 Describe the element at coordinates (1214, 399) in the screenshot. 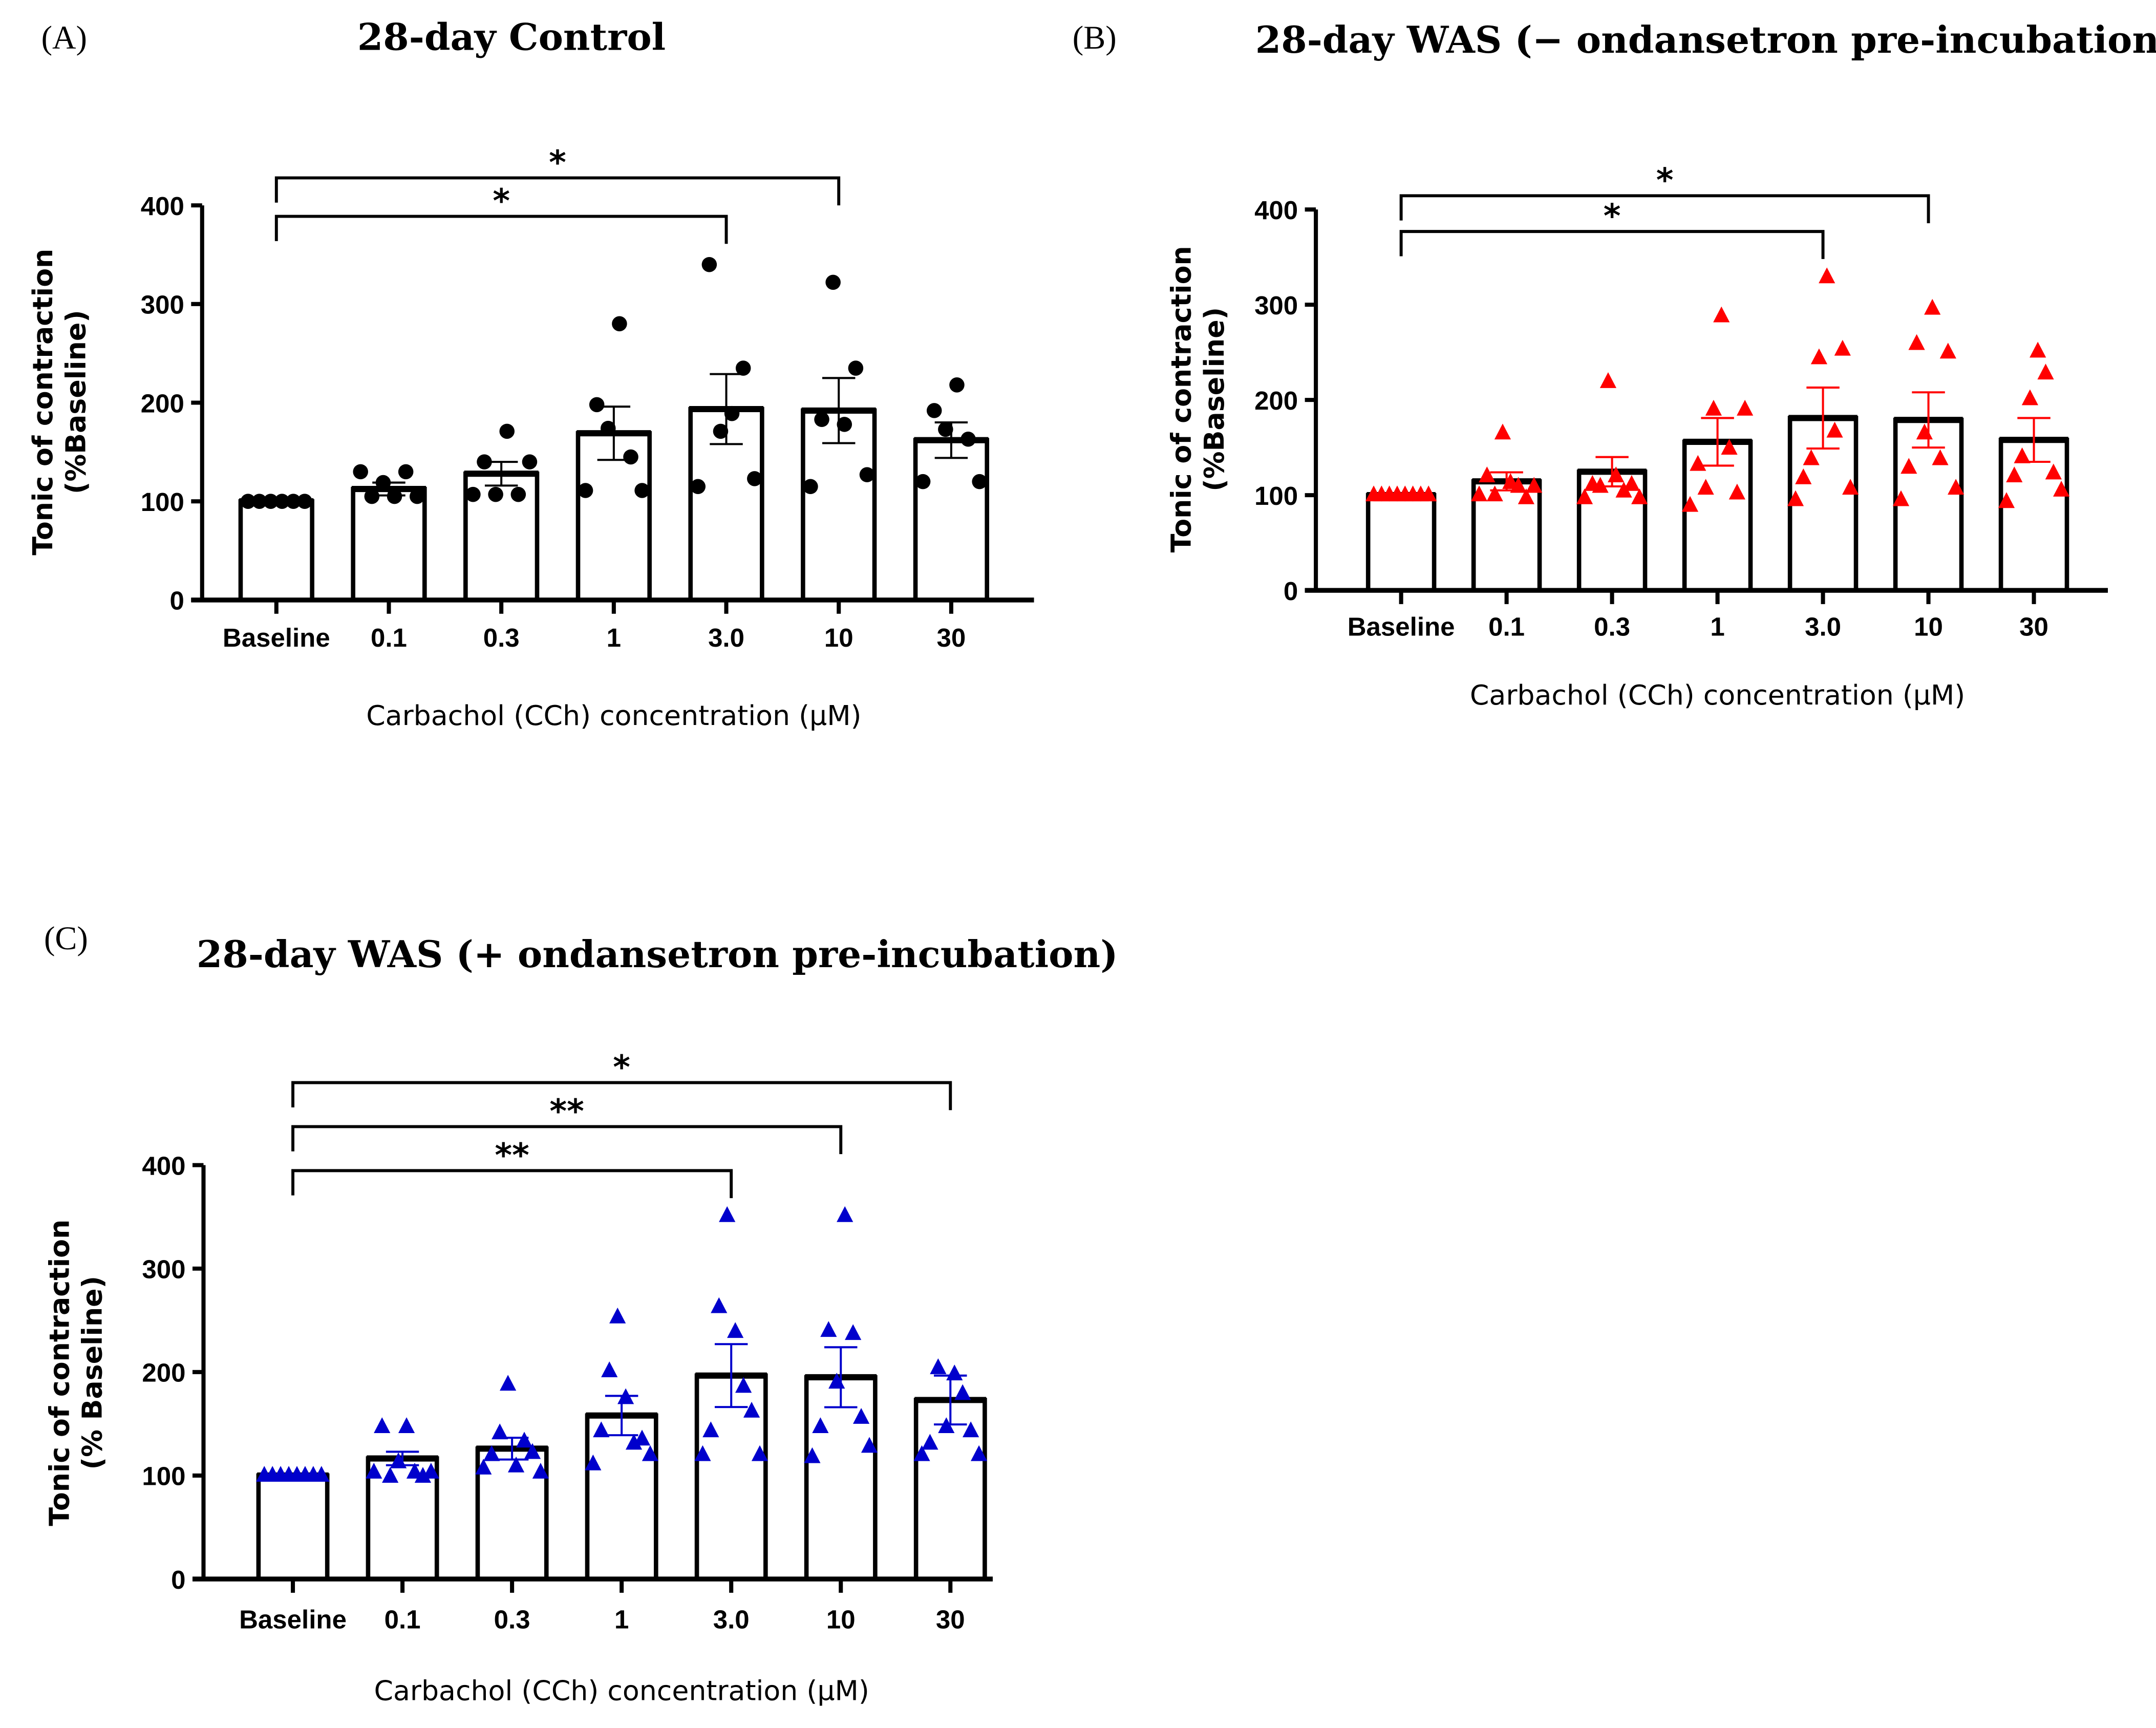

I see `y-axis-label-line2: (%Baseline)` at that location.